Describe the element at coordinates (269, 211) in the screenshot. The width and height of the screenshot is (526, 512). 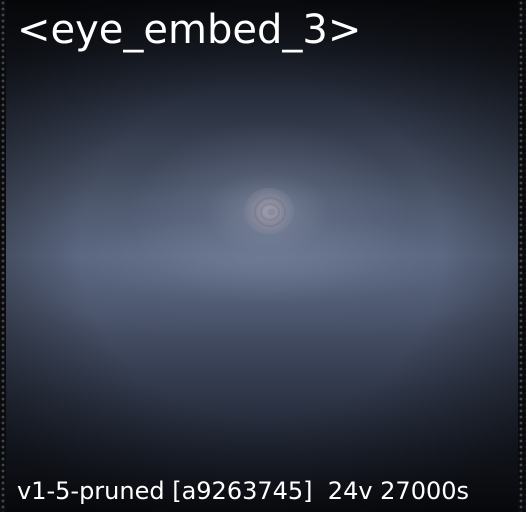
I see `eye-shape` at that location.